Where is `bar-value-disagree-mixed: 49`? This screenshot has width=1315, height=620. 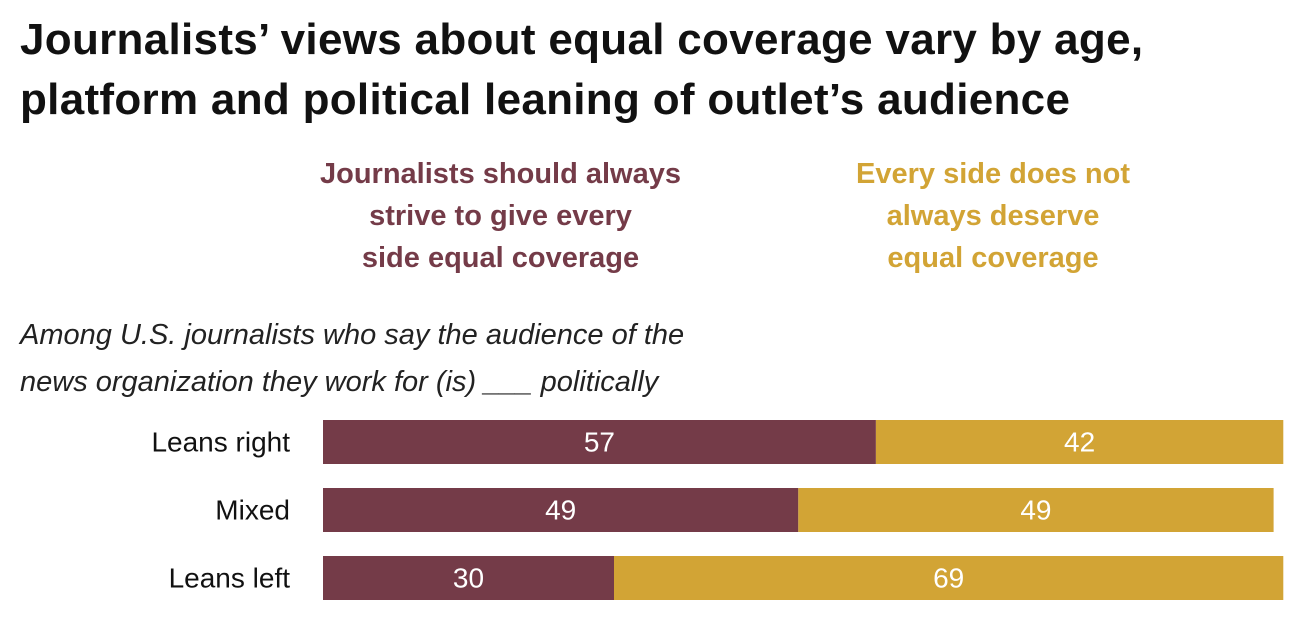
bar-value-disagree-mixed: 49 is located at coordinates (1035, 510).